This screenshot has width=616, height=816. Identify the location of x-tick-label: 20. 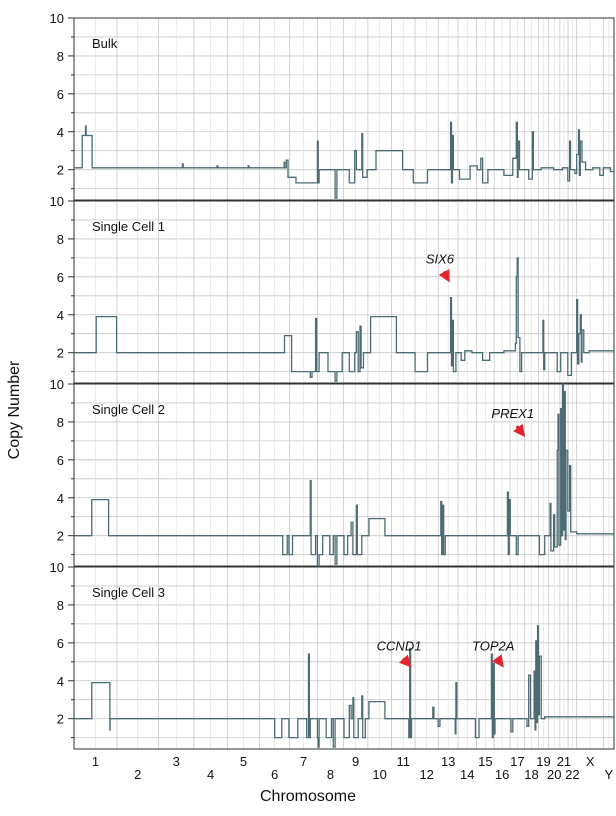
(554, 774).